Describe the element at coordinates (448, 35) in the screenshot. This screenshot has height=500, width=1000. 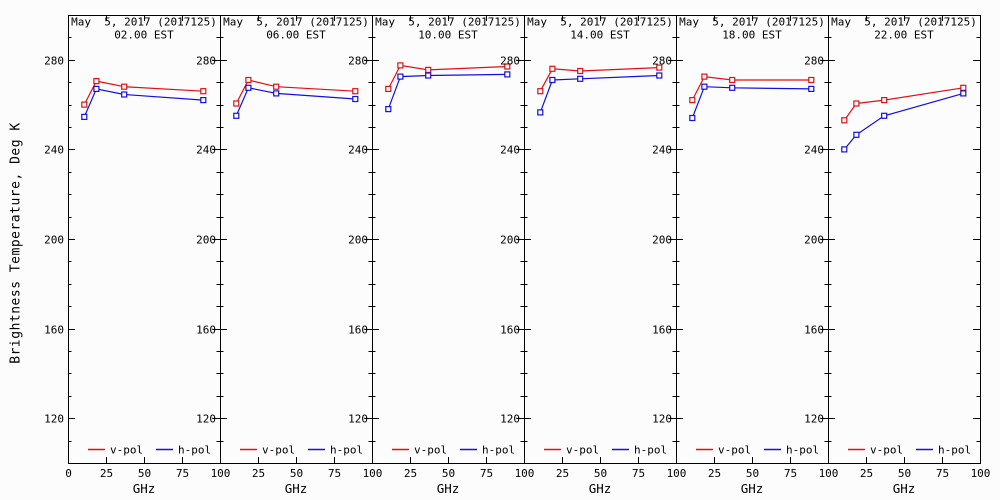
I see `panel-title-time: 10.00 EST` at that location.